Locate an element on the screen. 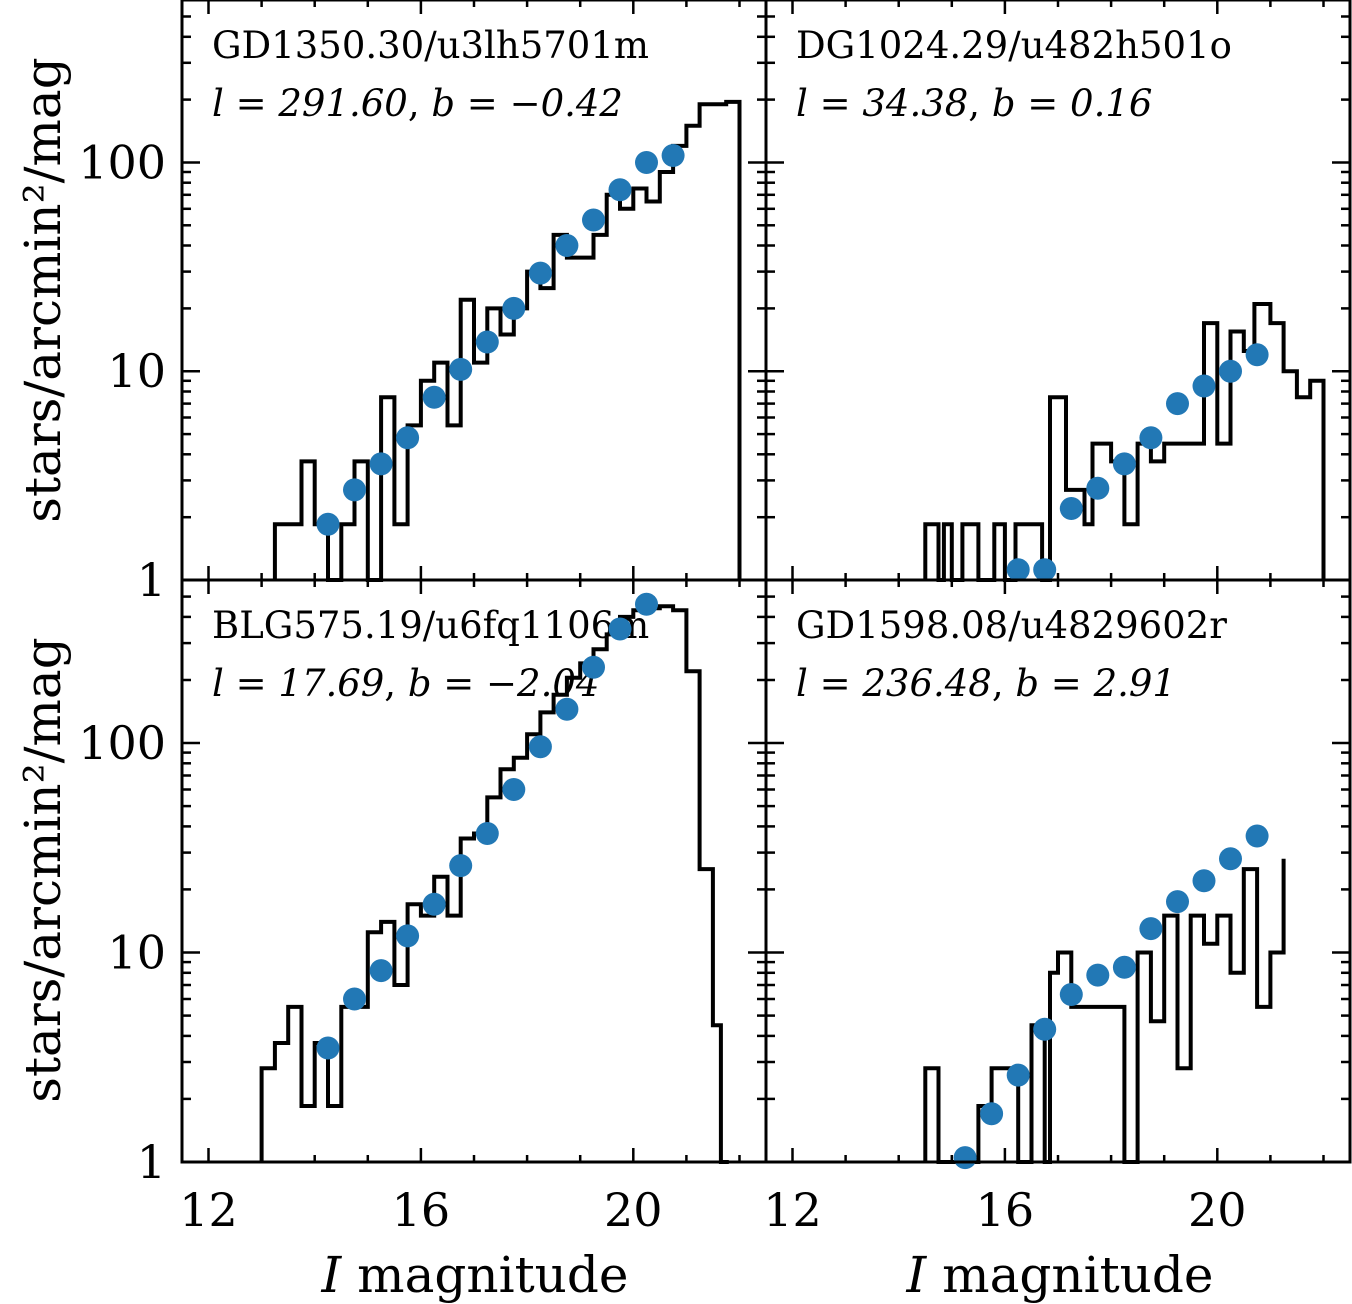  panel-coords: l = 236.48, b = 2.91 is located at coordinates (986, 683).